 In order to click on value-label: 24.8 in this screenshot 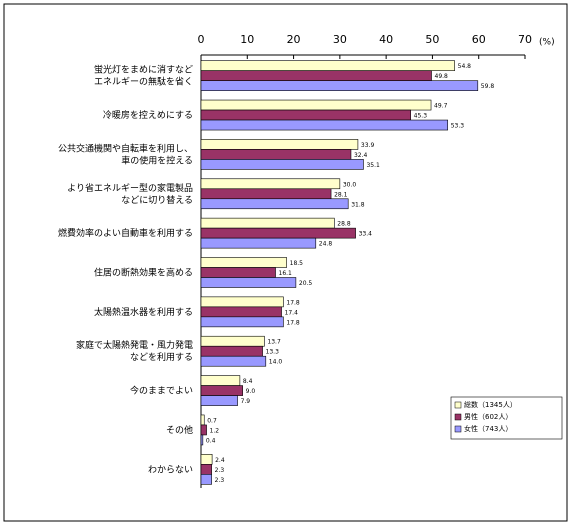, I will do `click(326, 244)`.